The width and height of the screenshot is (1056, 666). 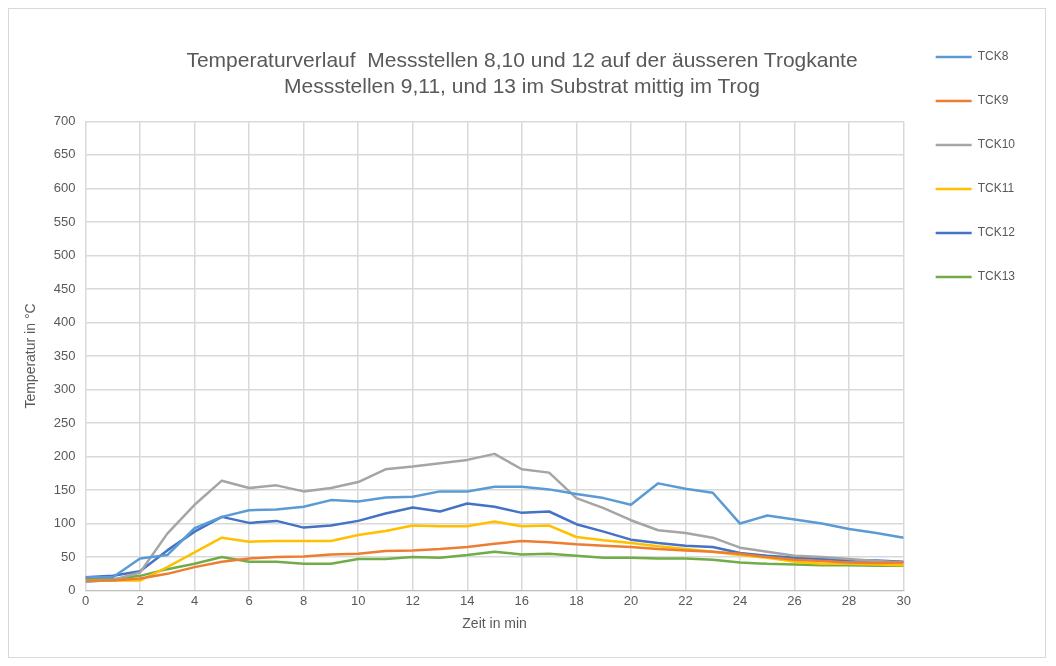 What do you see at coordinates (996, 188) in the screenshot?
I see `legend-label: TCK11` at bounding box center [996, 188].